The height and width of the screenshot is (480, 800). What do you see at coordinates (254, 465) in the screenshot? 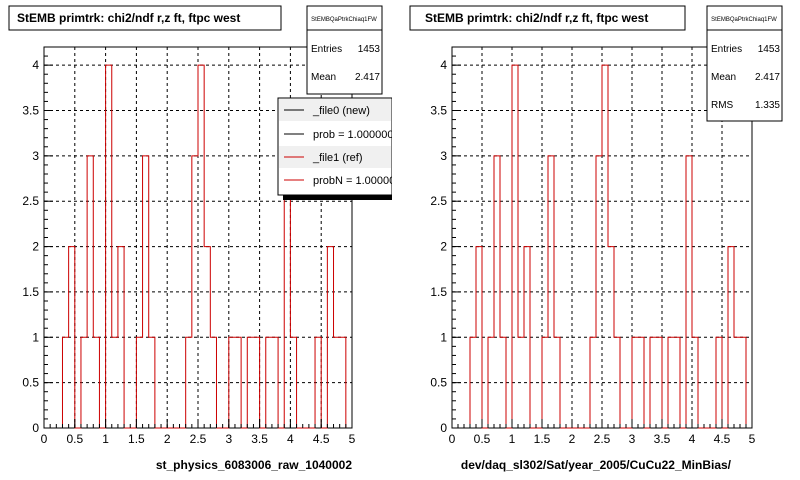
I see `left-x-axis-label: st_physics_6083006_raw_1040002` at bounding box center [254, 465].